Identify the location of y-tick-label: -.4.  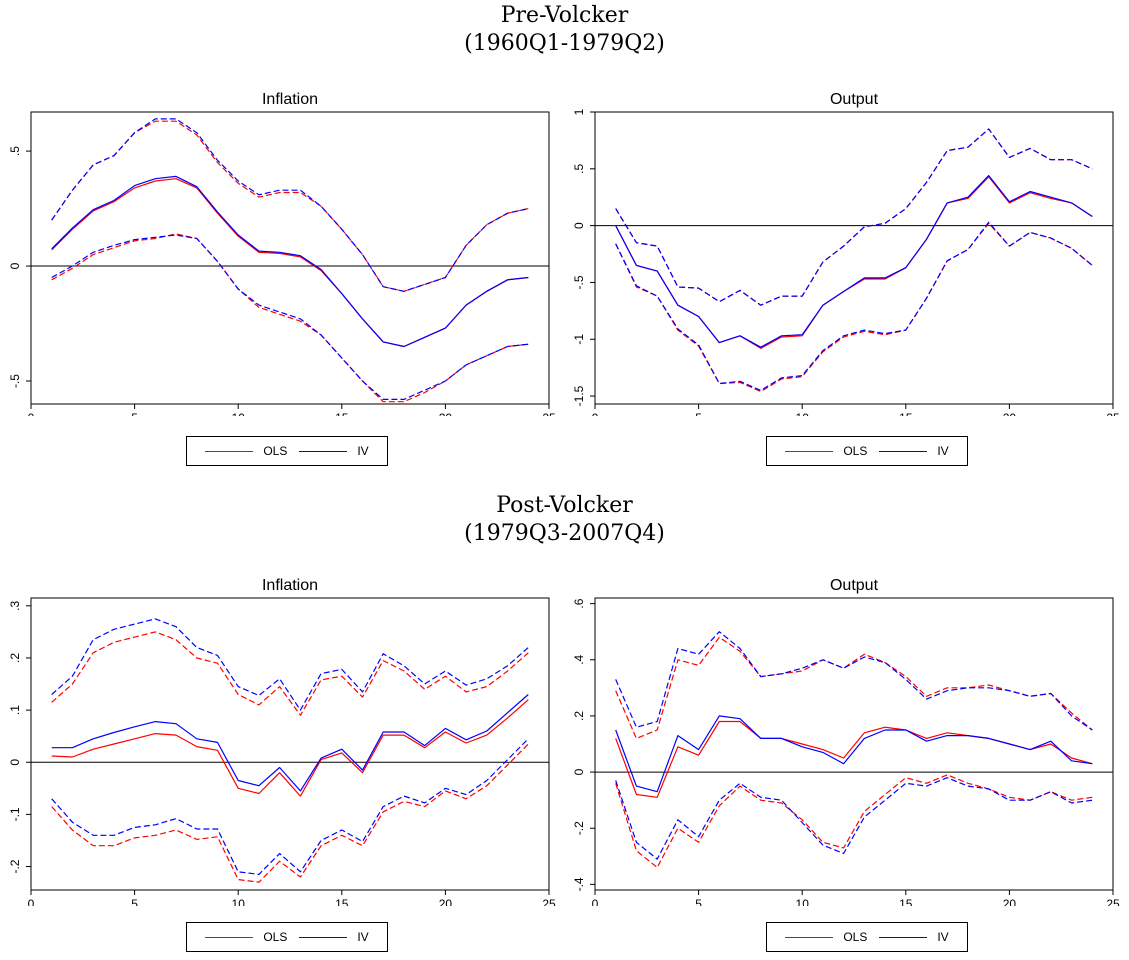
(579, 884).